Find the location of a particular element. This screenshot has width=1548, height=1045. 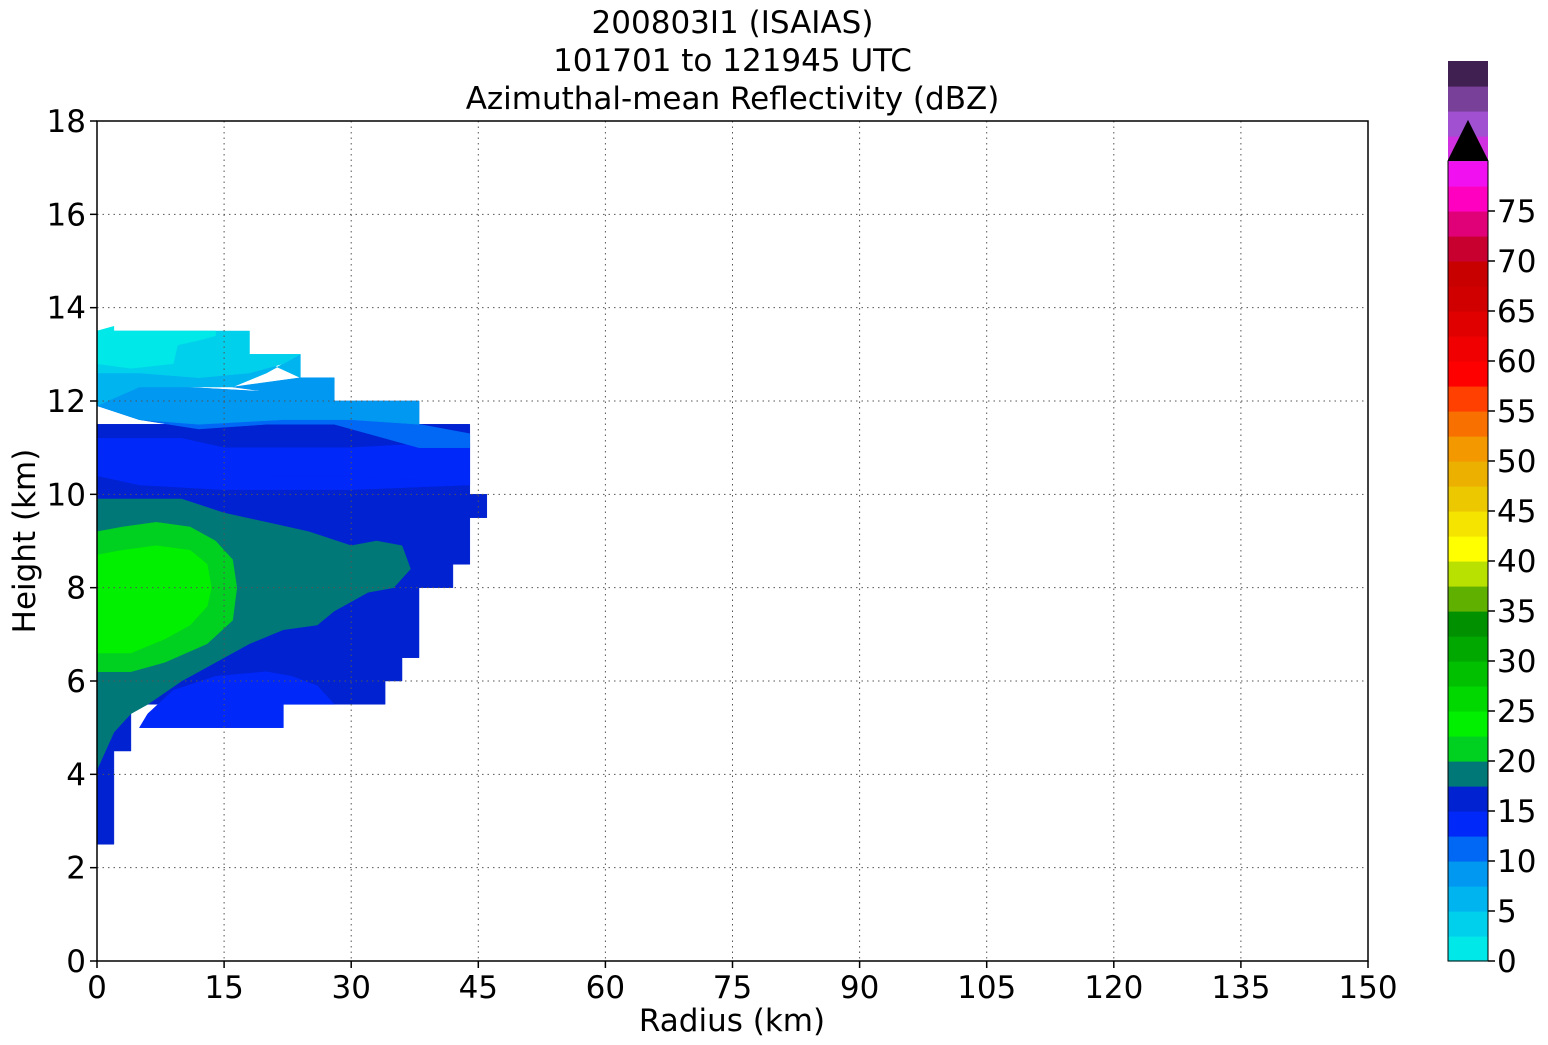

colorbar-tick-label-13: 65 is located at coordinates (1516, 312).